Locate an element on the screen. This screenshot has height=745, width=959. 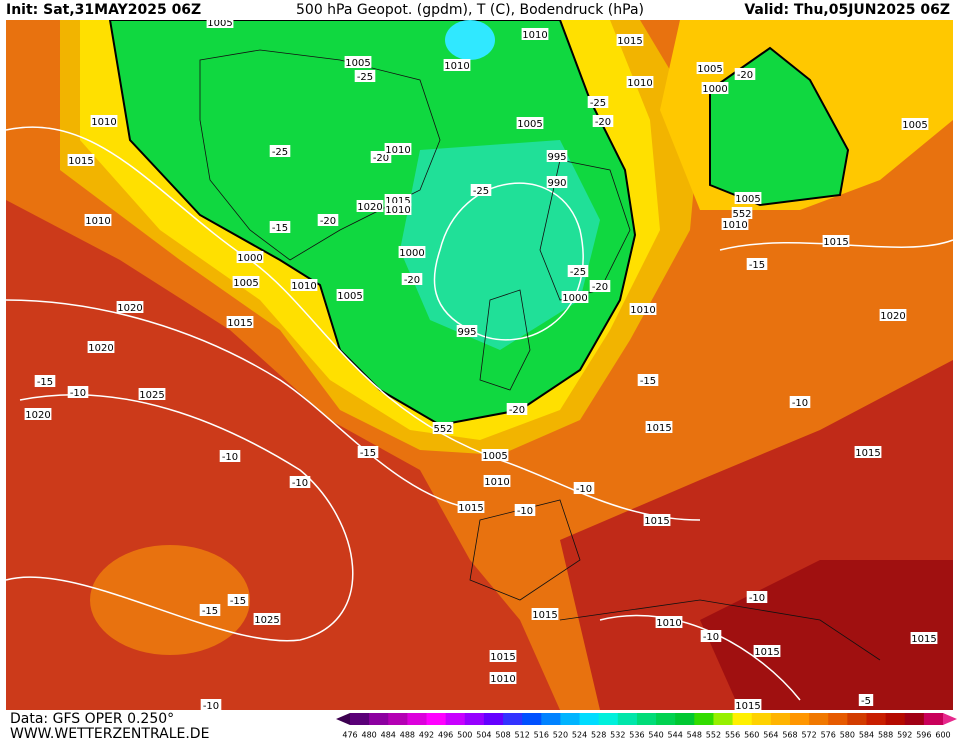
colorbar-label: 556 is located at coordinates (732, 735).